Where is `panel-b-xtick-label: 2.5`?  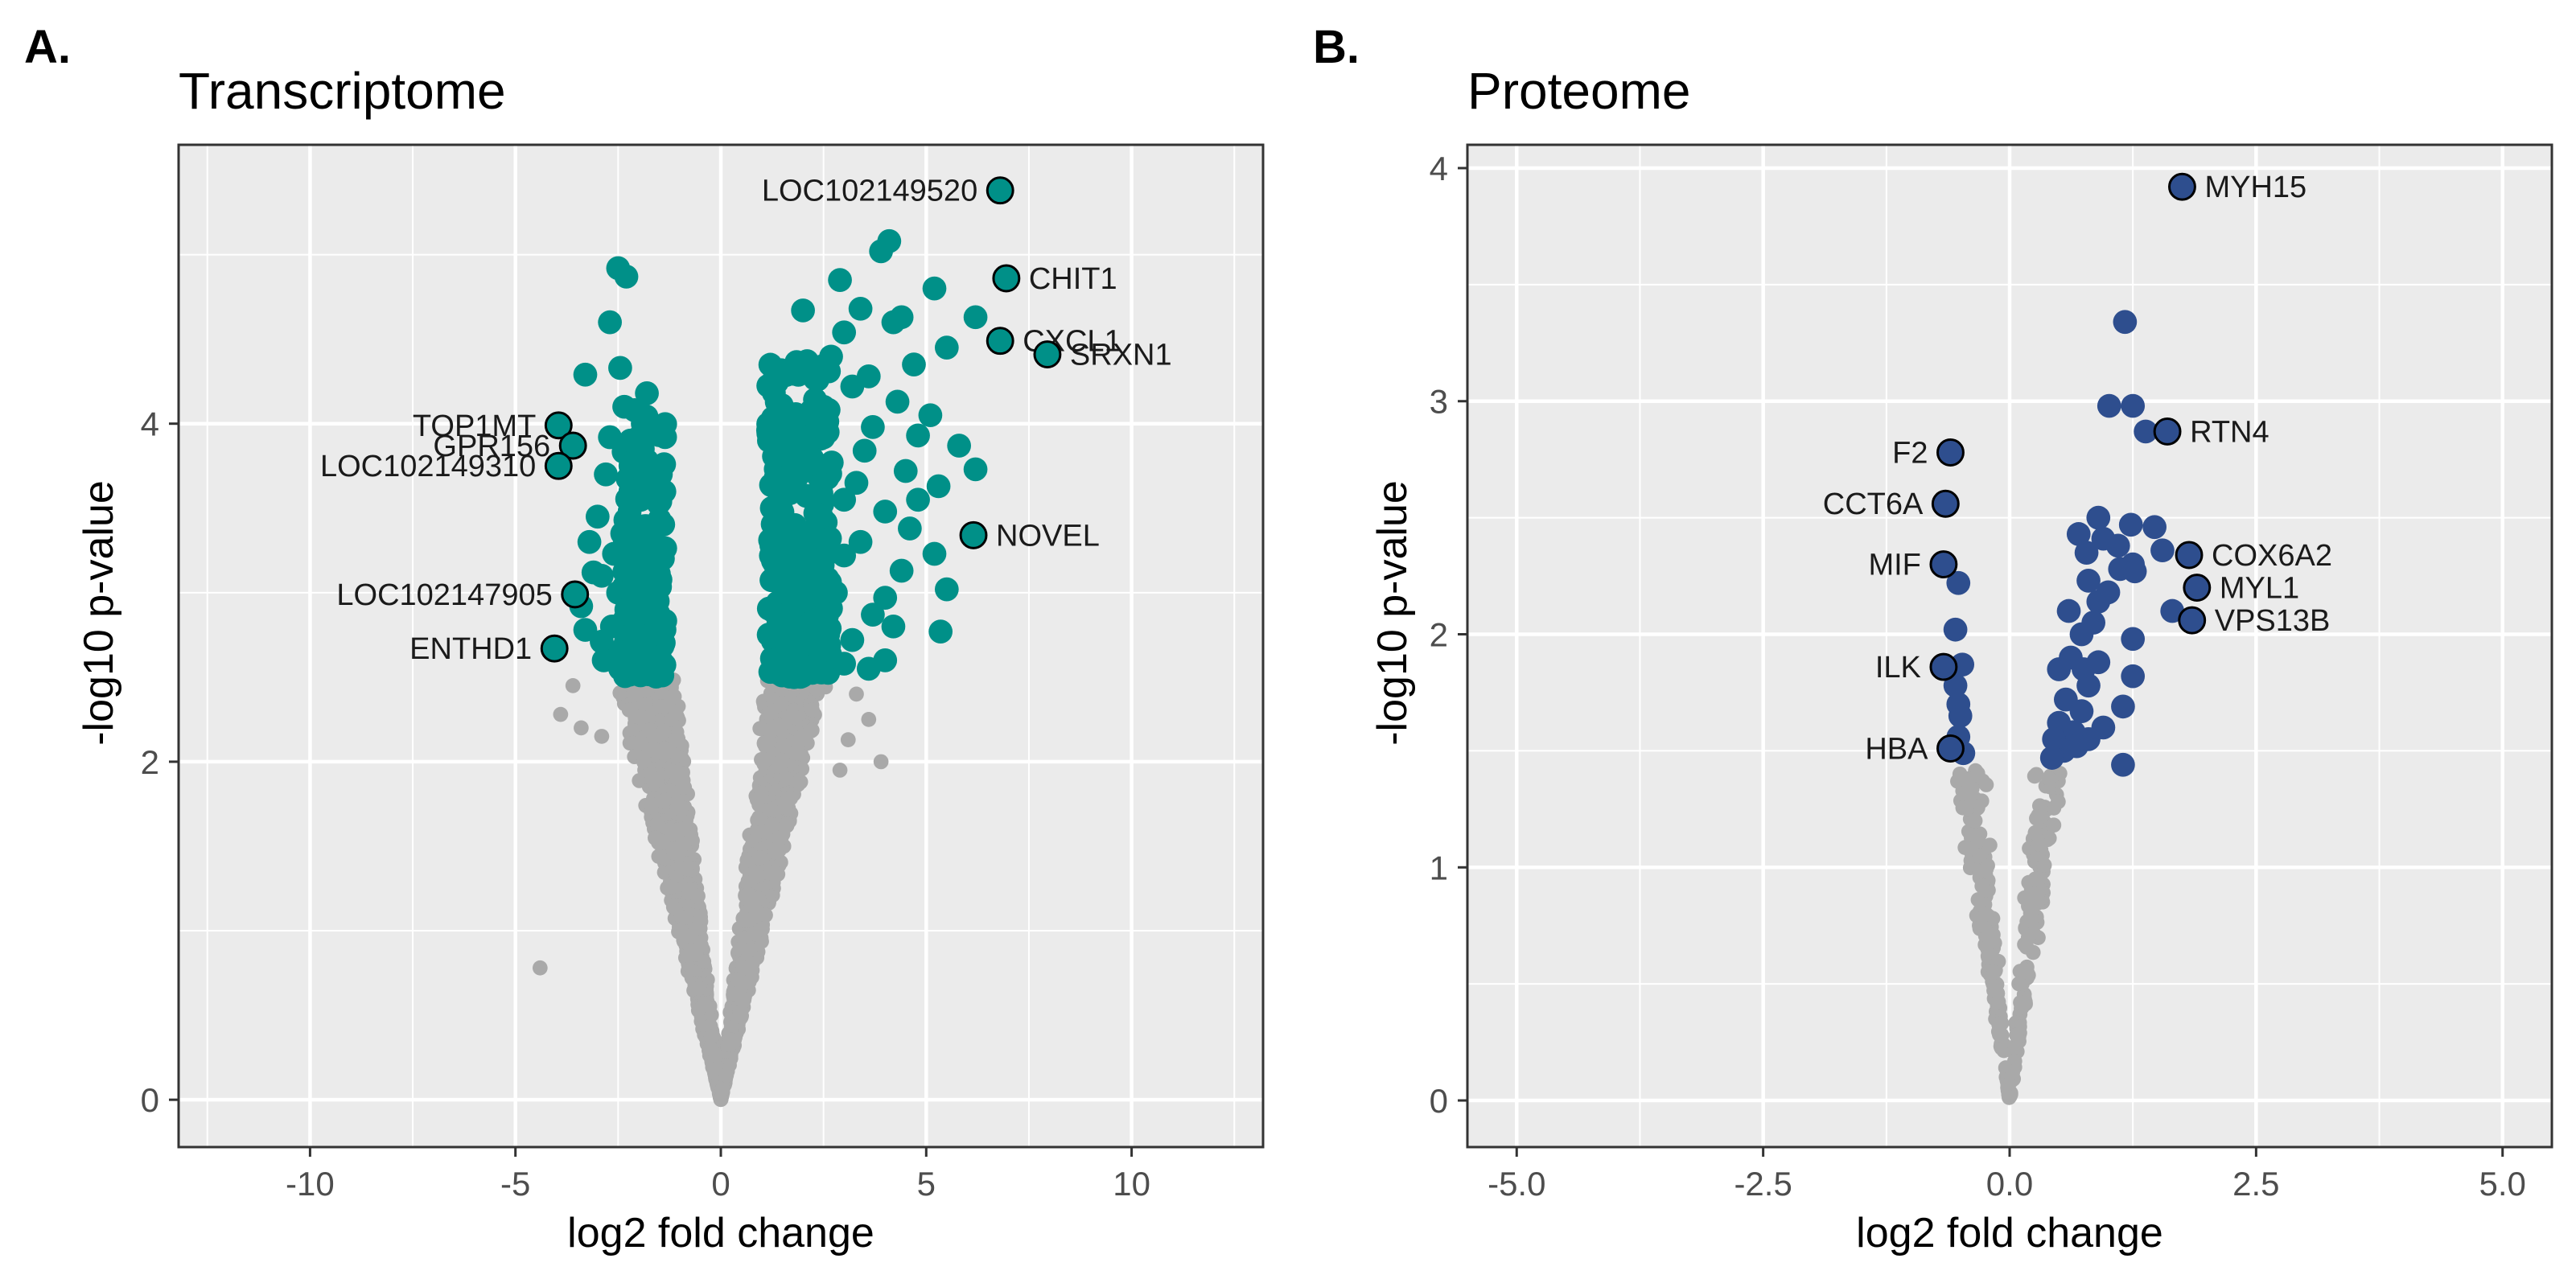 panel-b-xtick-label: 2.5 is located at coordinates (2255, 1184).